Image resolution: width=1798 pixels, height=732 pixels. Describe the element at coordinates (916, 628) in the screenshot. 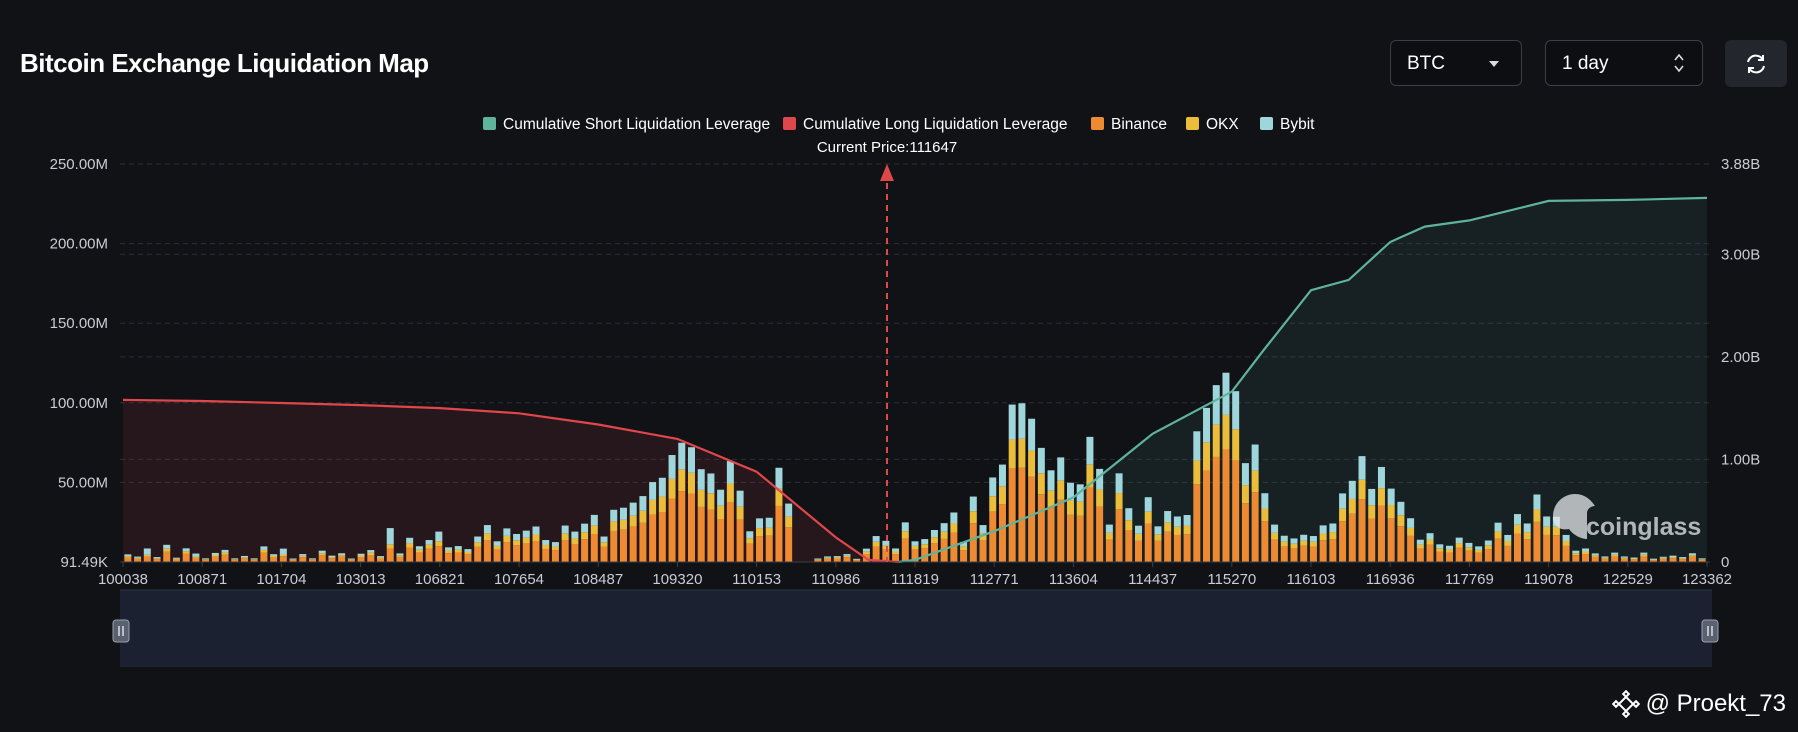

I see `range-slider-track` at that location.